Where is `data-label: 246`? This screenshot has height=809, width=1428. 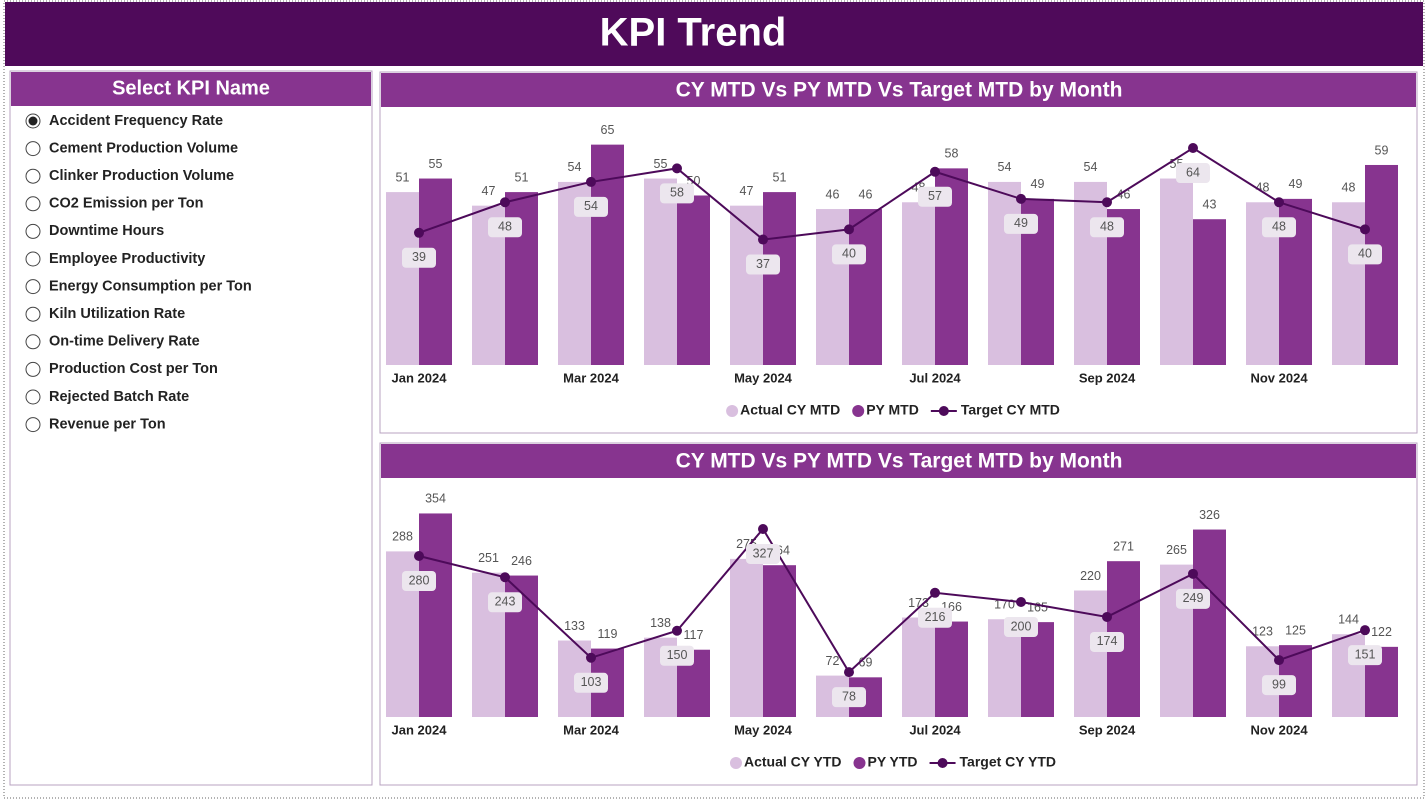
data-label: 246 is located at coordinates (521, 561).